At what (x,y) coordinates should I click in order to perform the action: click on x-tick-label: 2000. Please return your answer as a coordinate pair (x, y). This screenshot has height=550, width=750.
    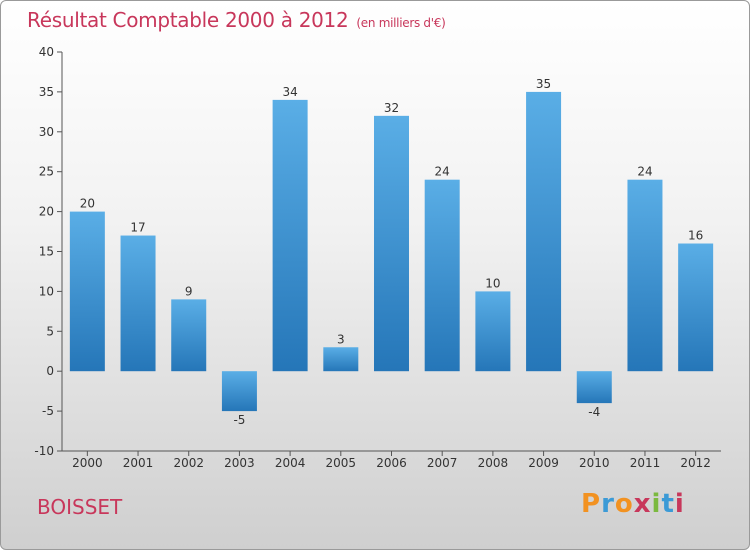
    Looking at the image, I should click on (87, 463).